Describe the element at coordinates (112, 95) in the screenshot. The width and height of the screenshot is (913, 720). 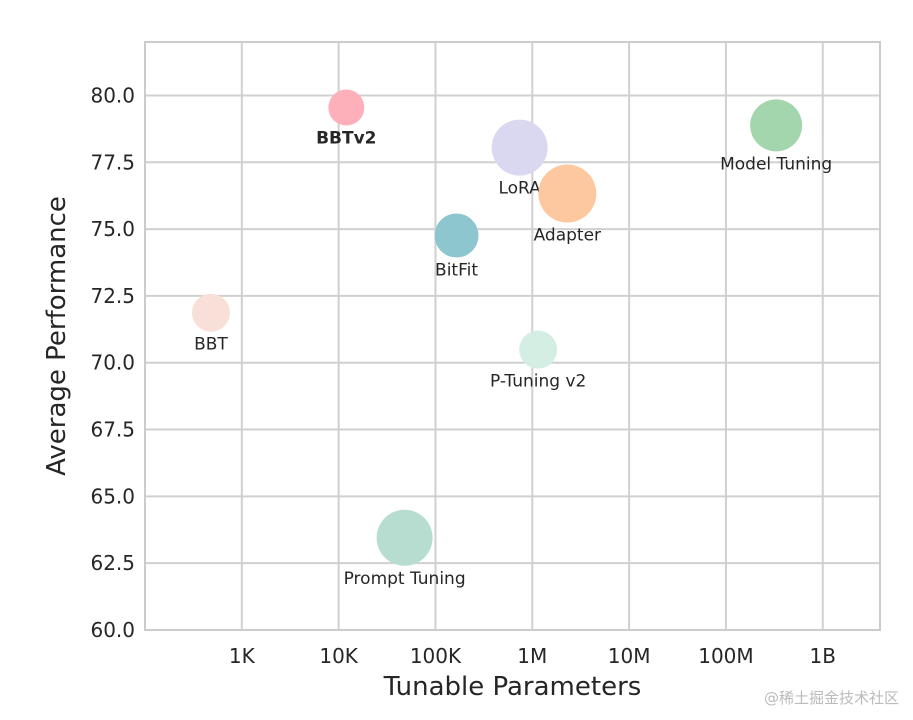
I see `y-tick-label: 80.0` at that location.